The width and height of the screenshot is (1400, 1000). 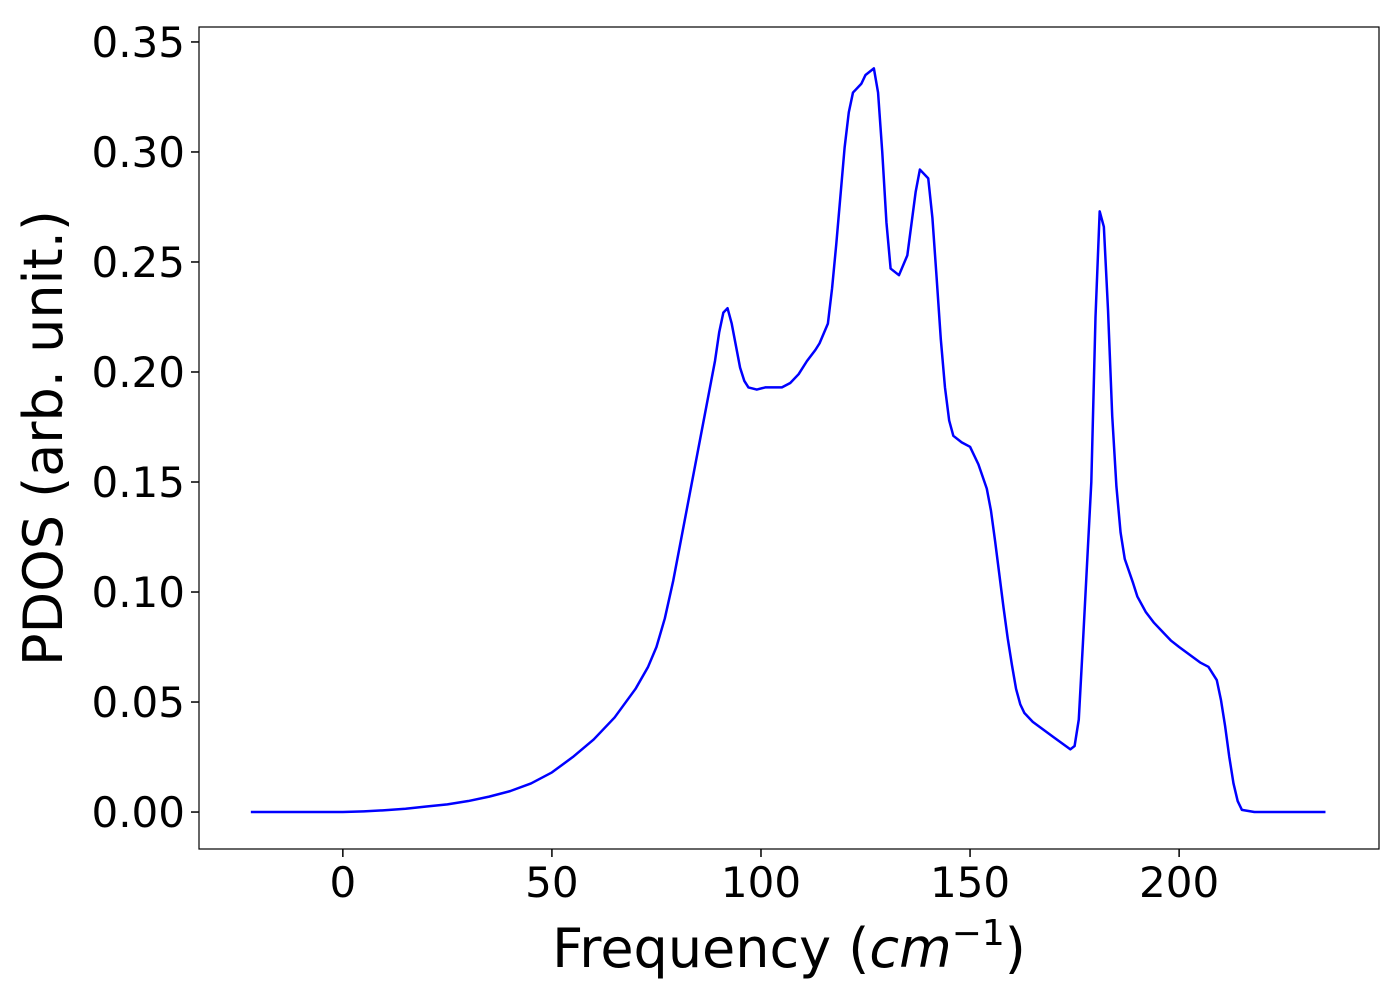 I want to click on y-tick-label: 0.15, so click(x=138, y=482).